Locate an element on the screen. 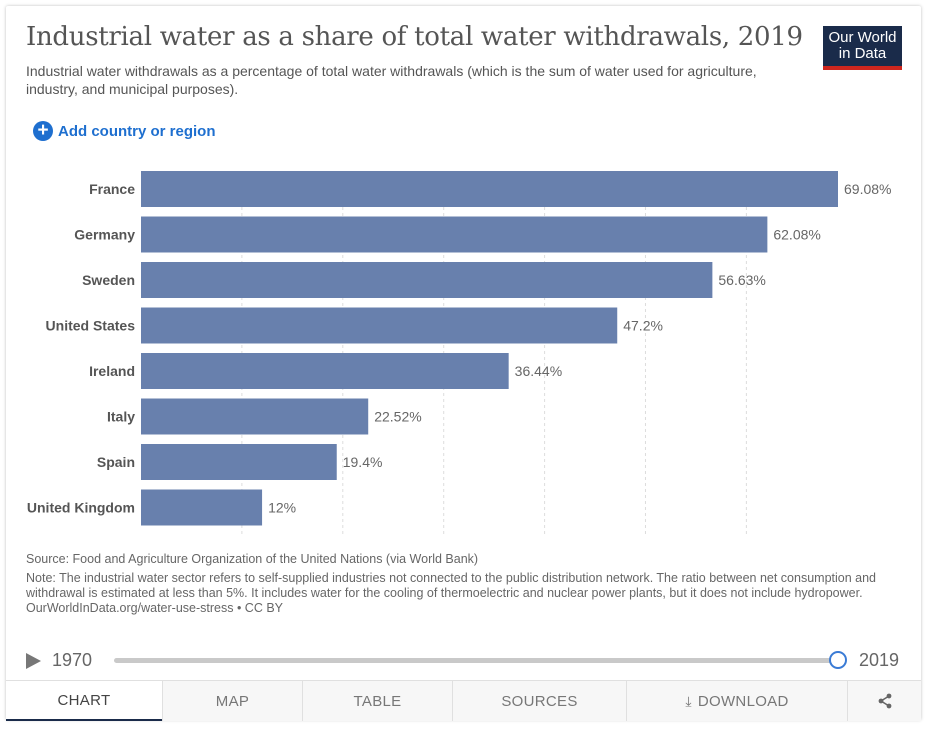 The height and width of the screenshot is (733, 937). timeline-handle is located at coordinates (838, 660).